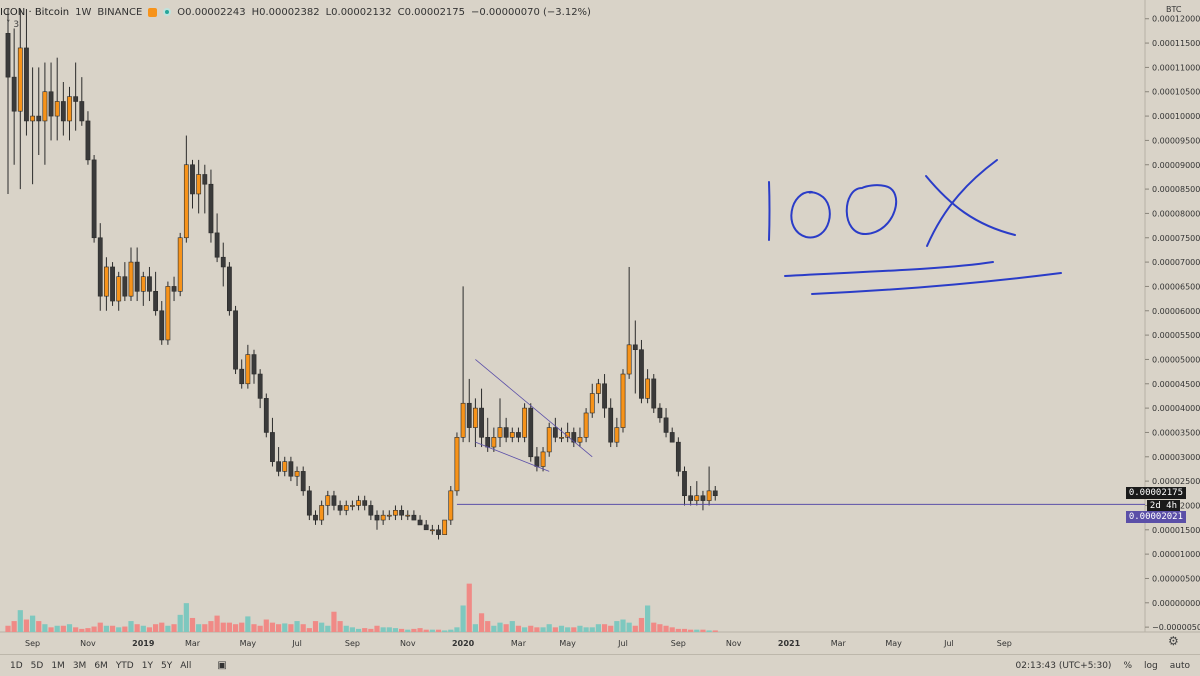  What do you see at coordinates (1163, 506) in the screenshot?
I see `bar-countdown: 2d 4h` at bounding box center [1163, 506].